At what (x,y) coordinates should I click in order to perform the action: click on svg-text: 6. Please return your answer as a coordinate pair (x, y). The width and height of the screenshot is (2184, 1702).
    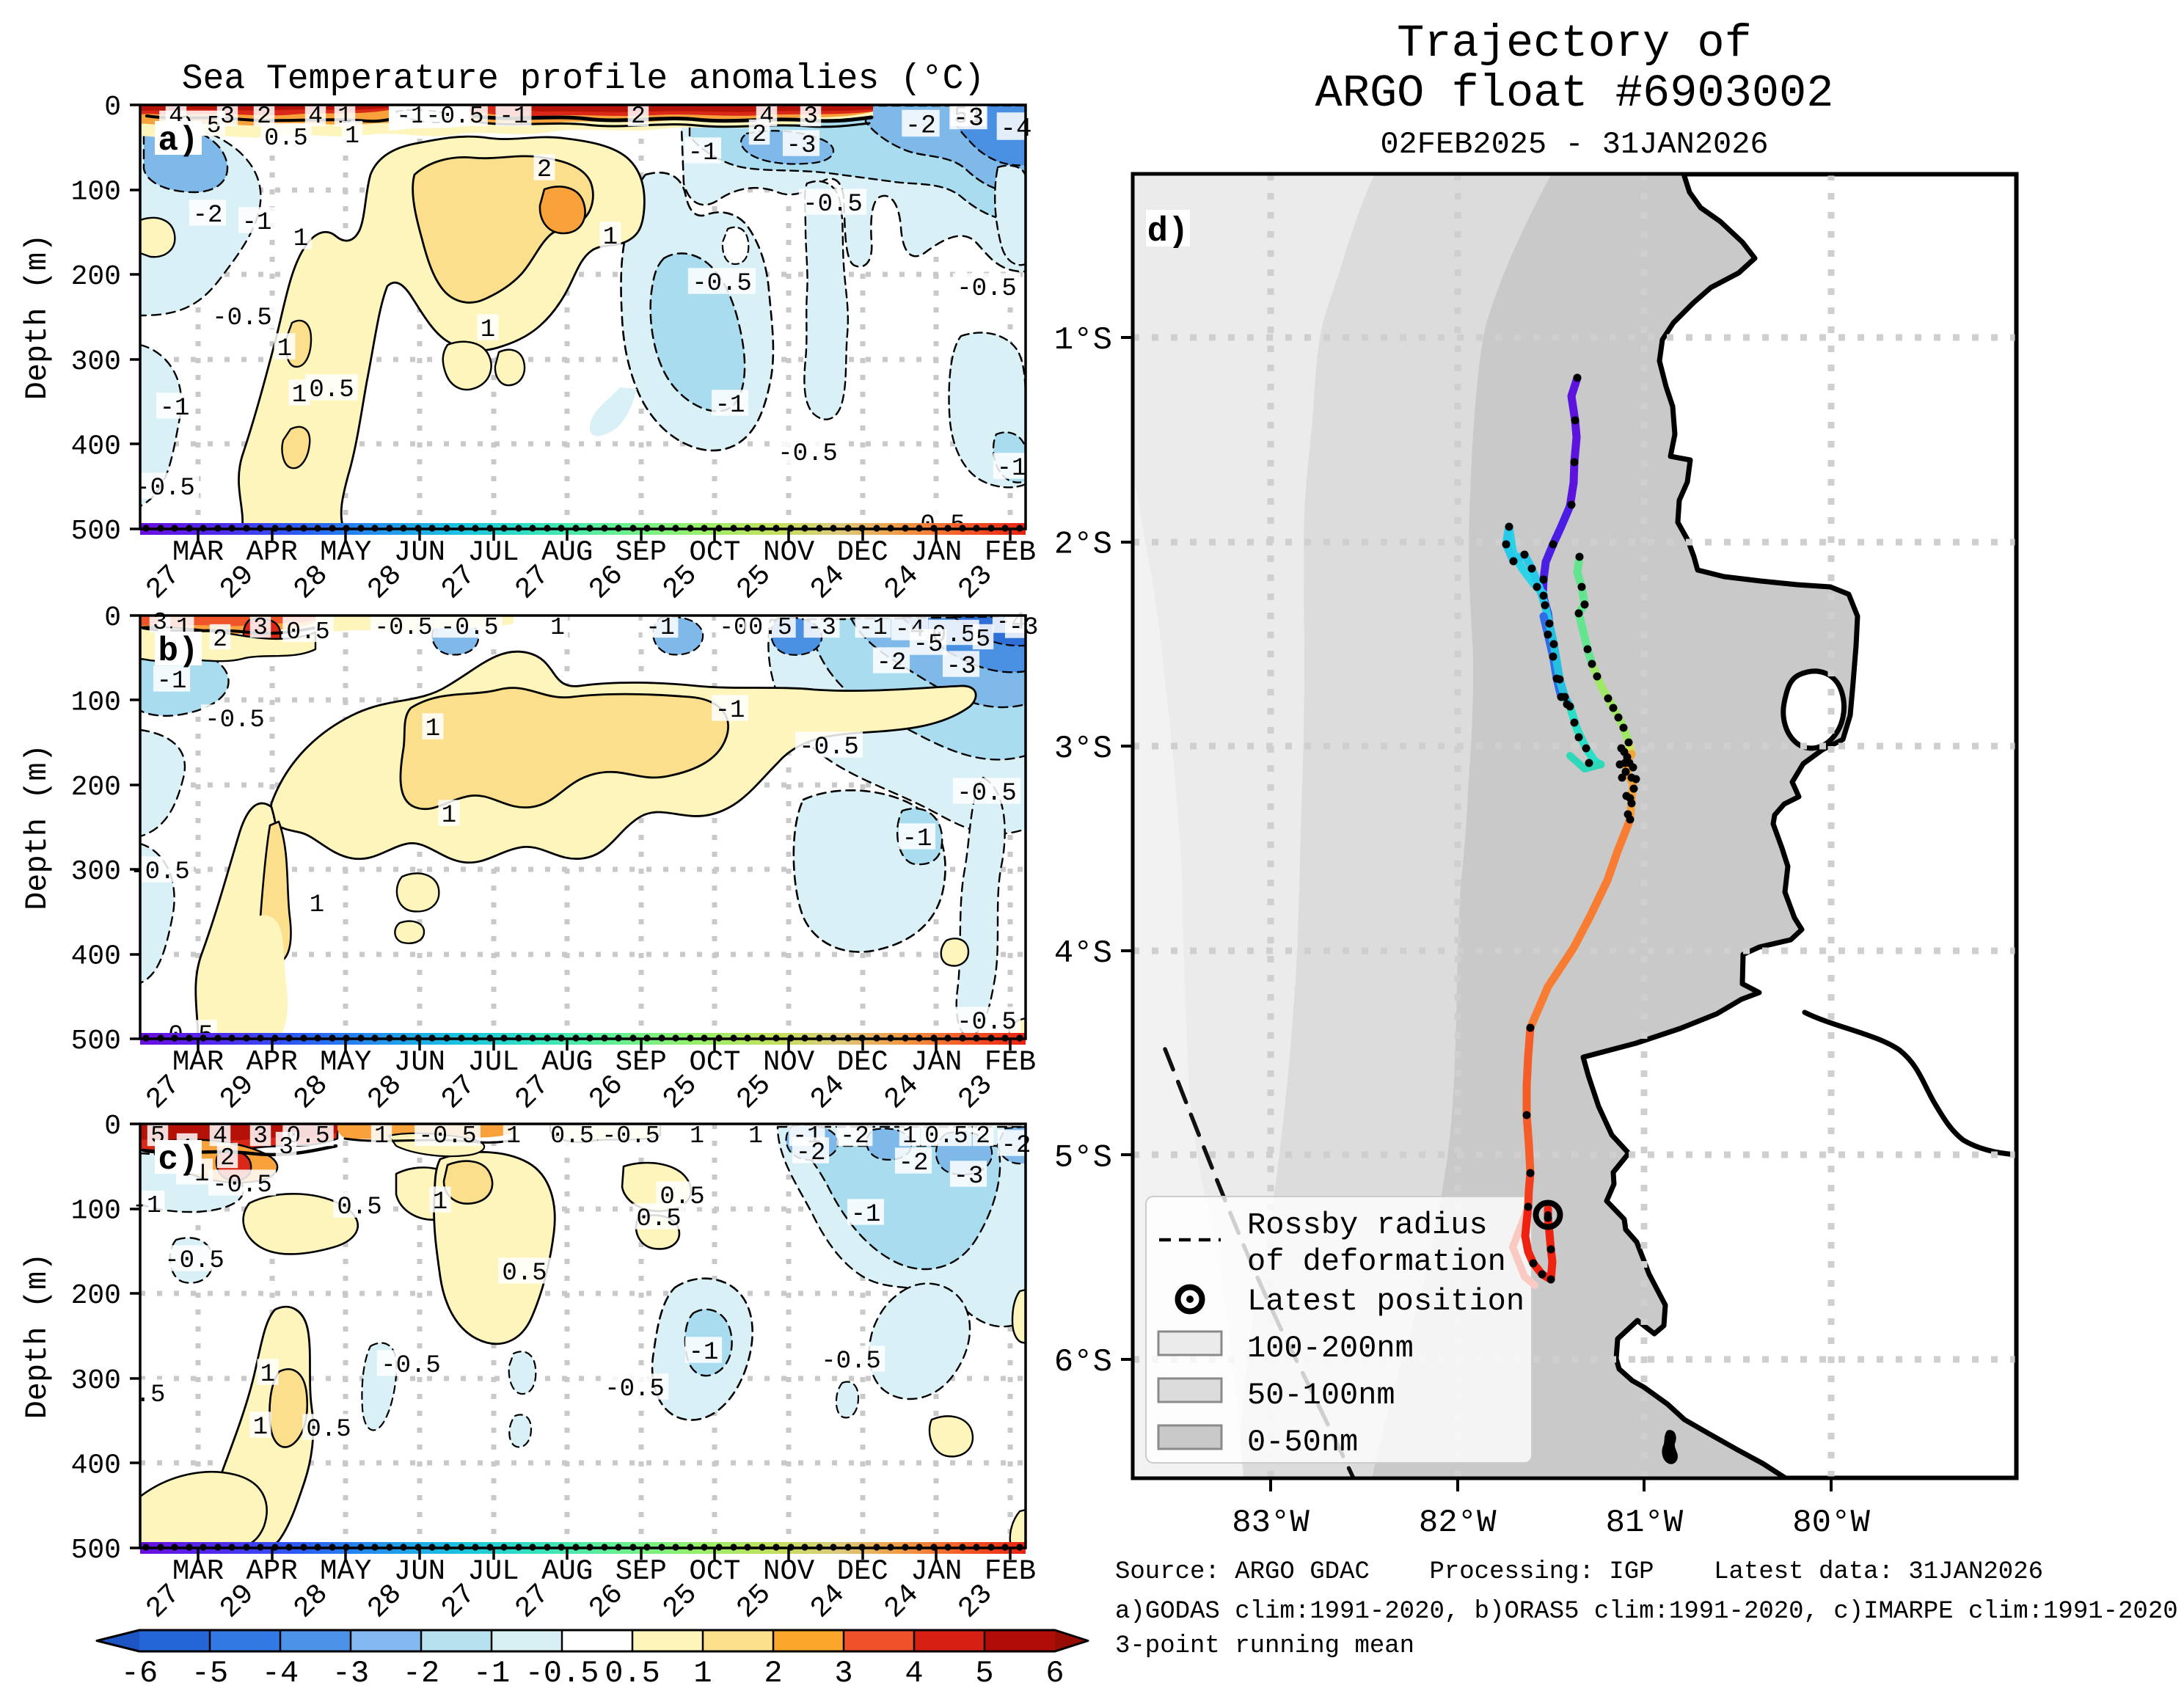
    Looking at the image, I should click on (1055, 1673).